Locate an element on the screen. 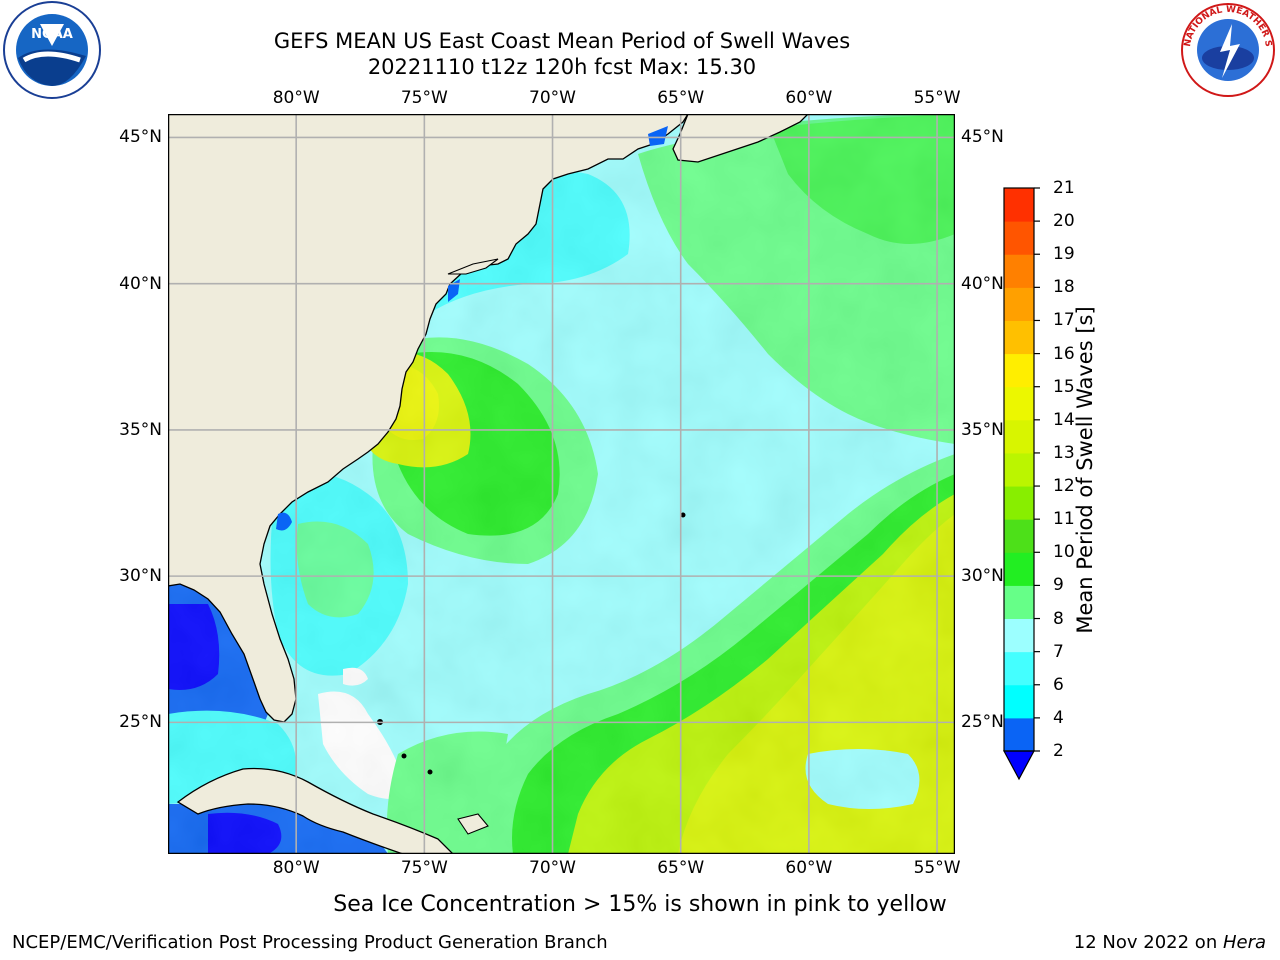 The image size is (1280, 960). chart-subtitle: 20221110 t12z 120h fcst Max: 15.30 is located at coordinates (562, 67).